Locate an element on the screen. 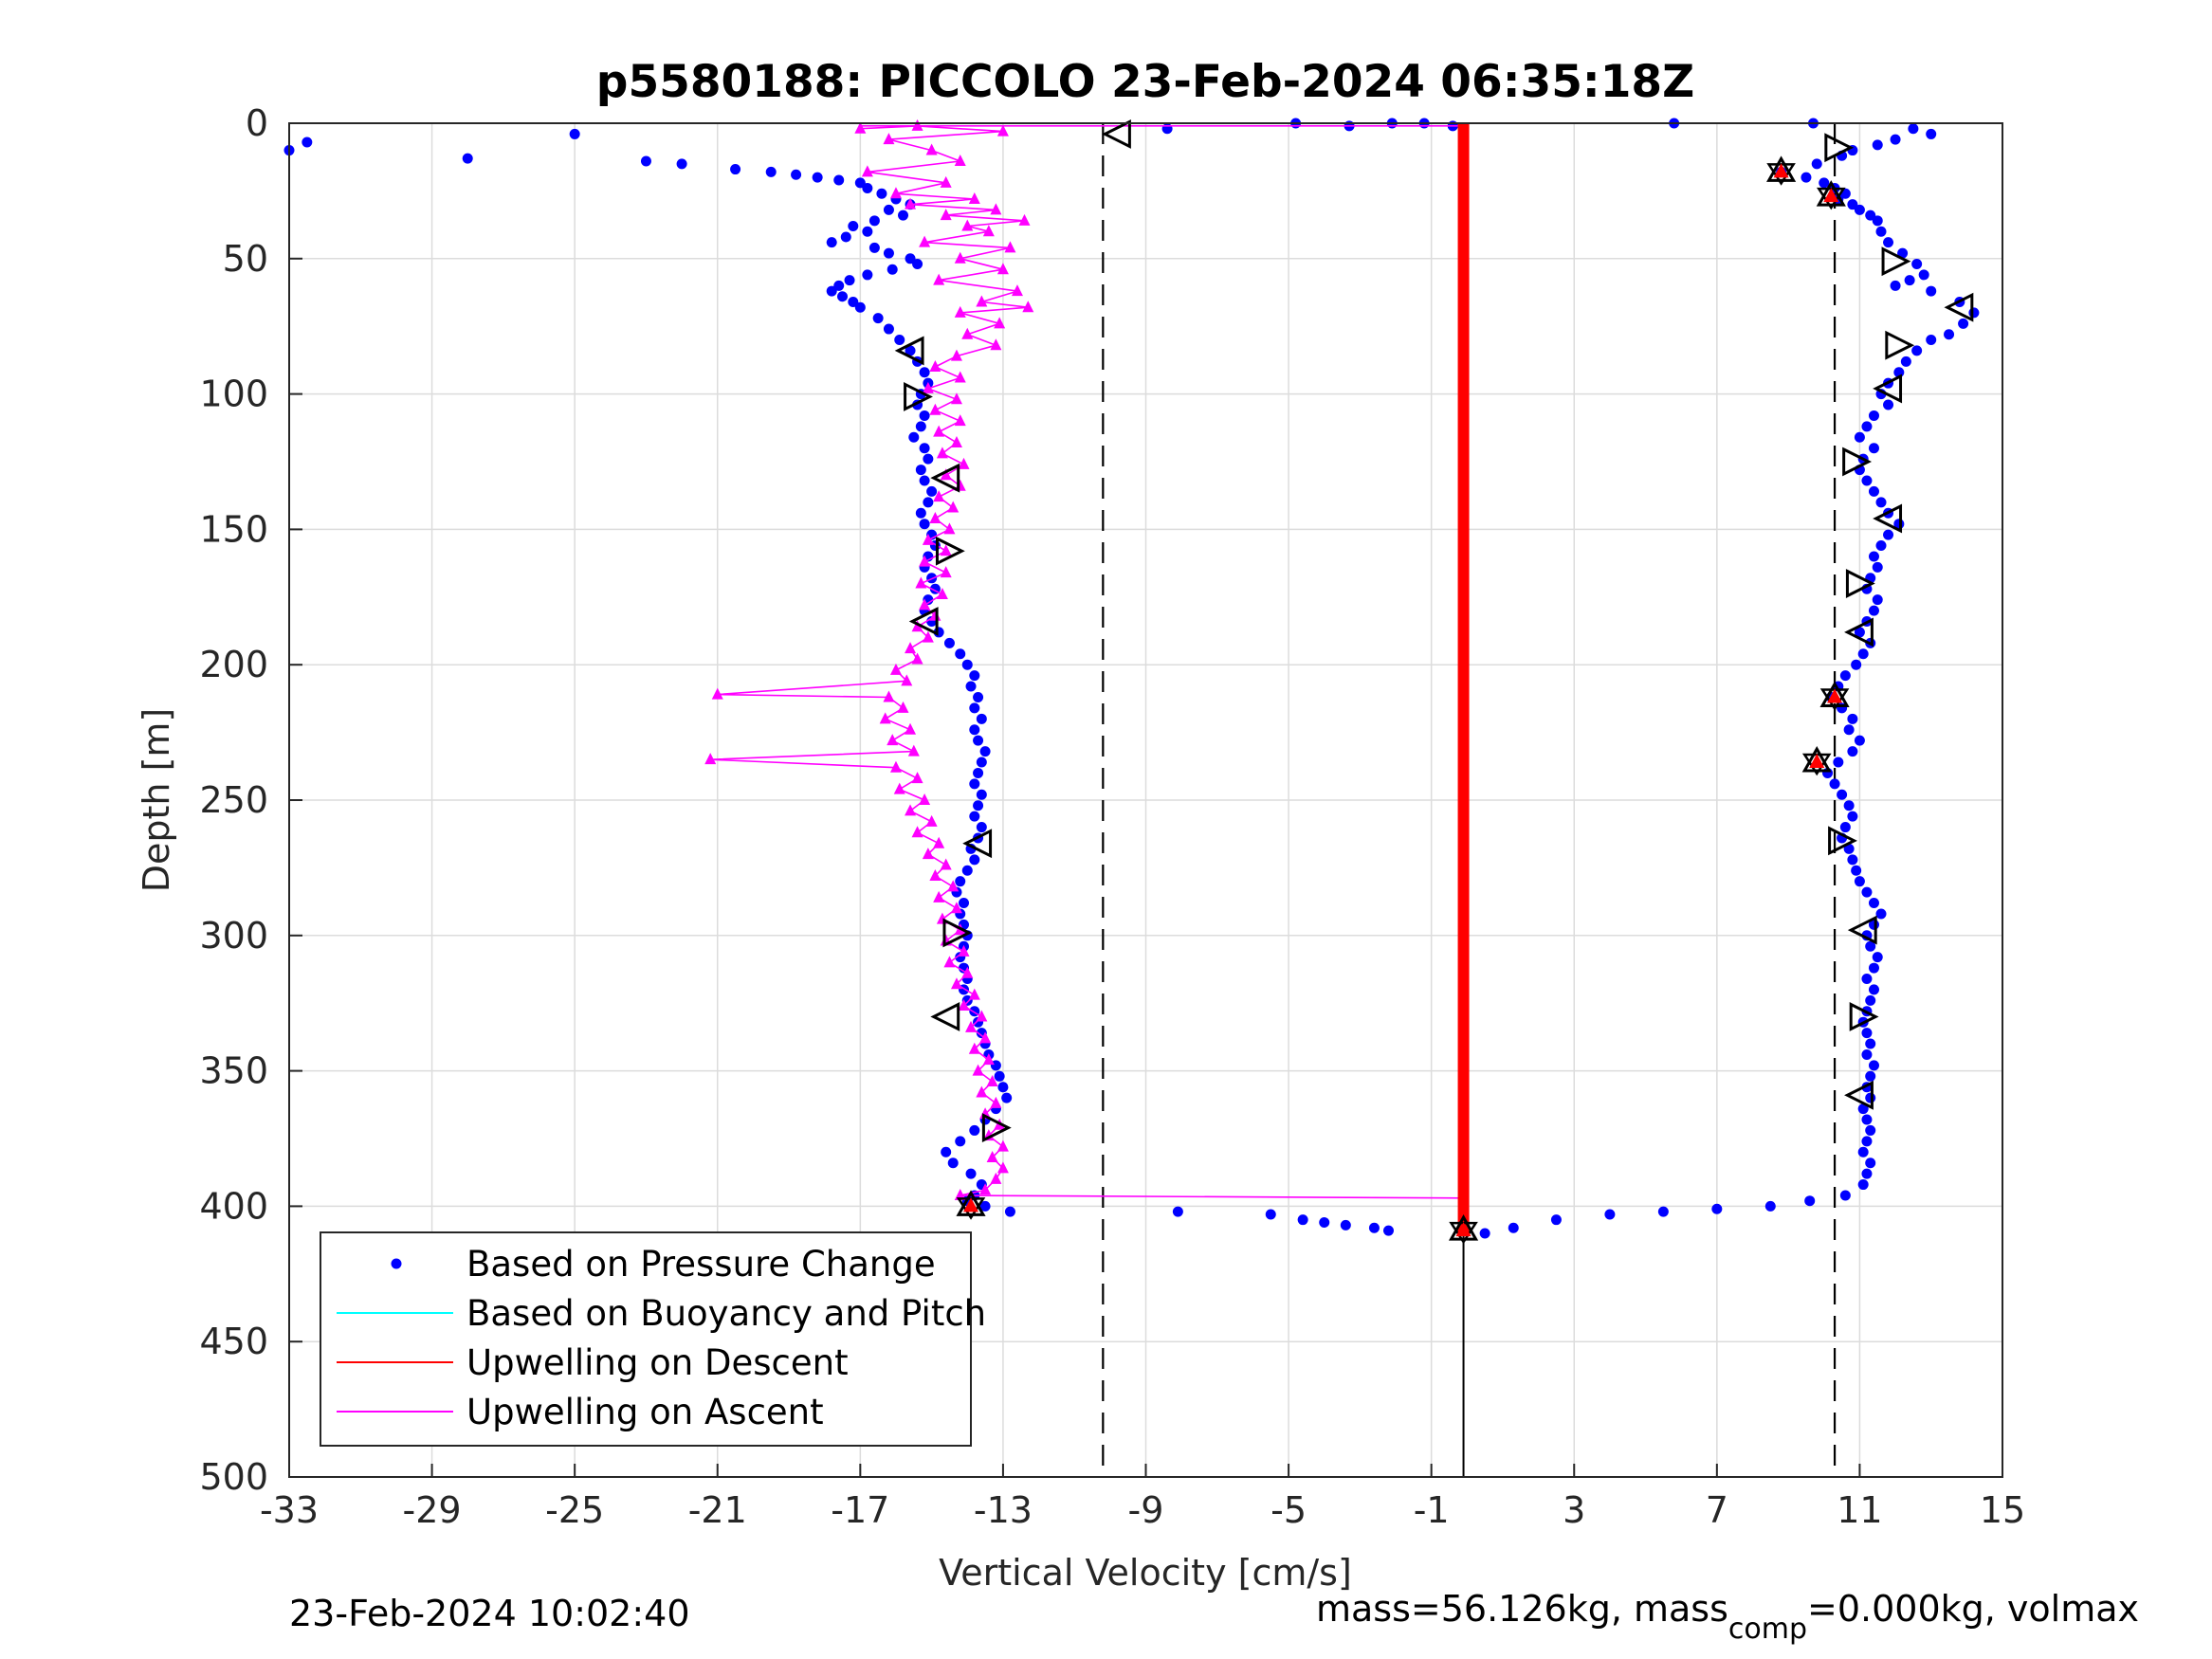 The height and width of the screenshot is (1659, 2212). chart-title: p5580188: PICCOLO 23-Feb-2024 06:35:18Z is located at coordinates (1145, 82).